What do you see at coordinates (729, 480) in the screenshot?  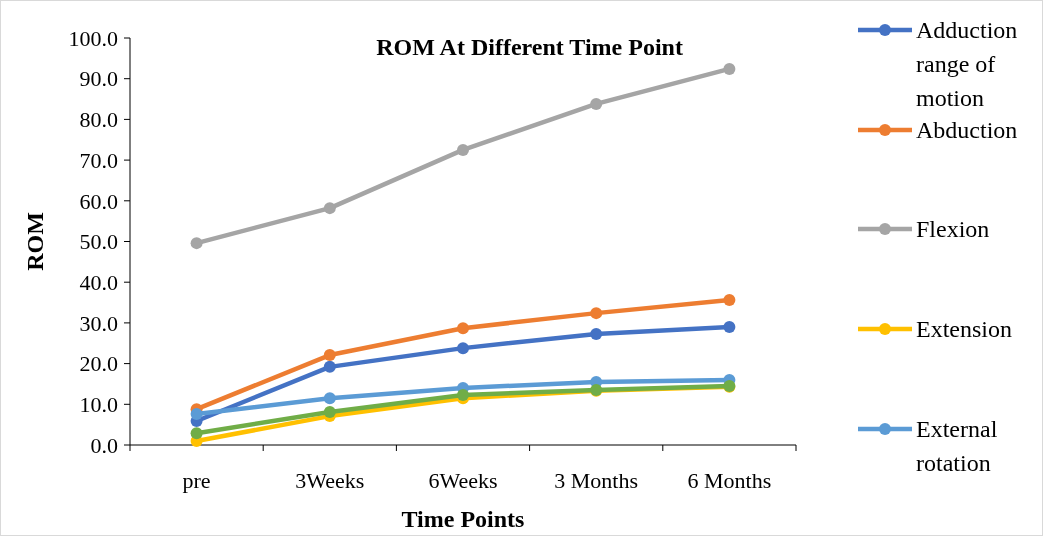 I see `x-tick-label: 6 Months` at bounding box center [729, 480].